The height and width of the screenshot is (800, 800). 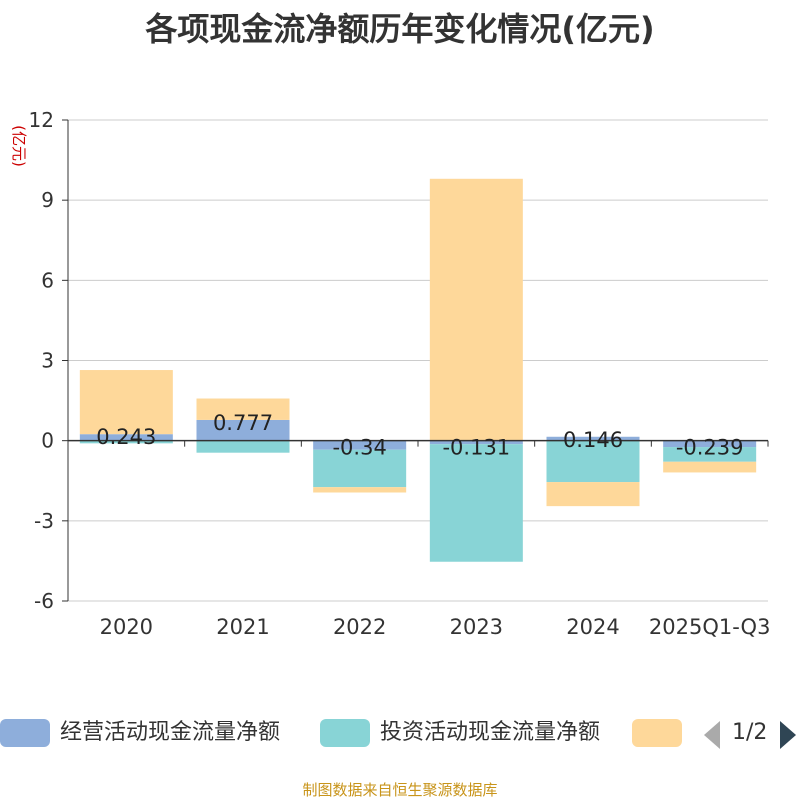 I want to click on legend: 经营活动现金流量净额 投资活动现金流量净额 1/2, so click(x=400, y=734).